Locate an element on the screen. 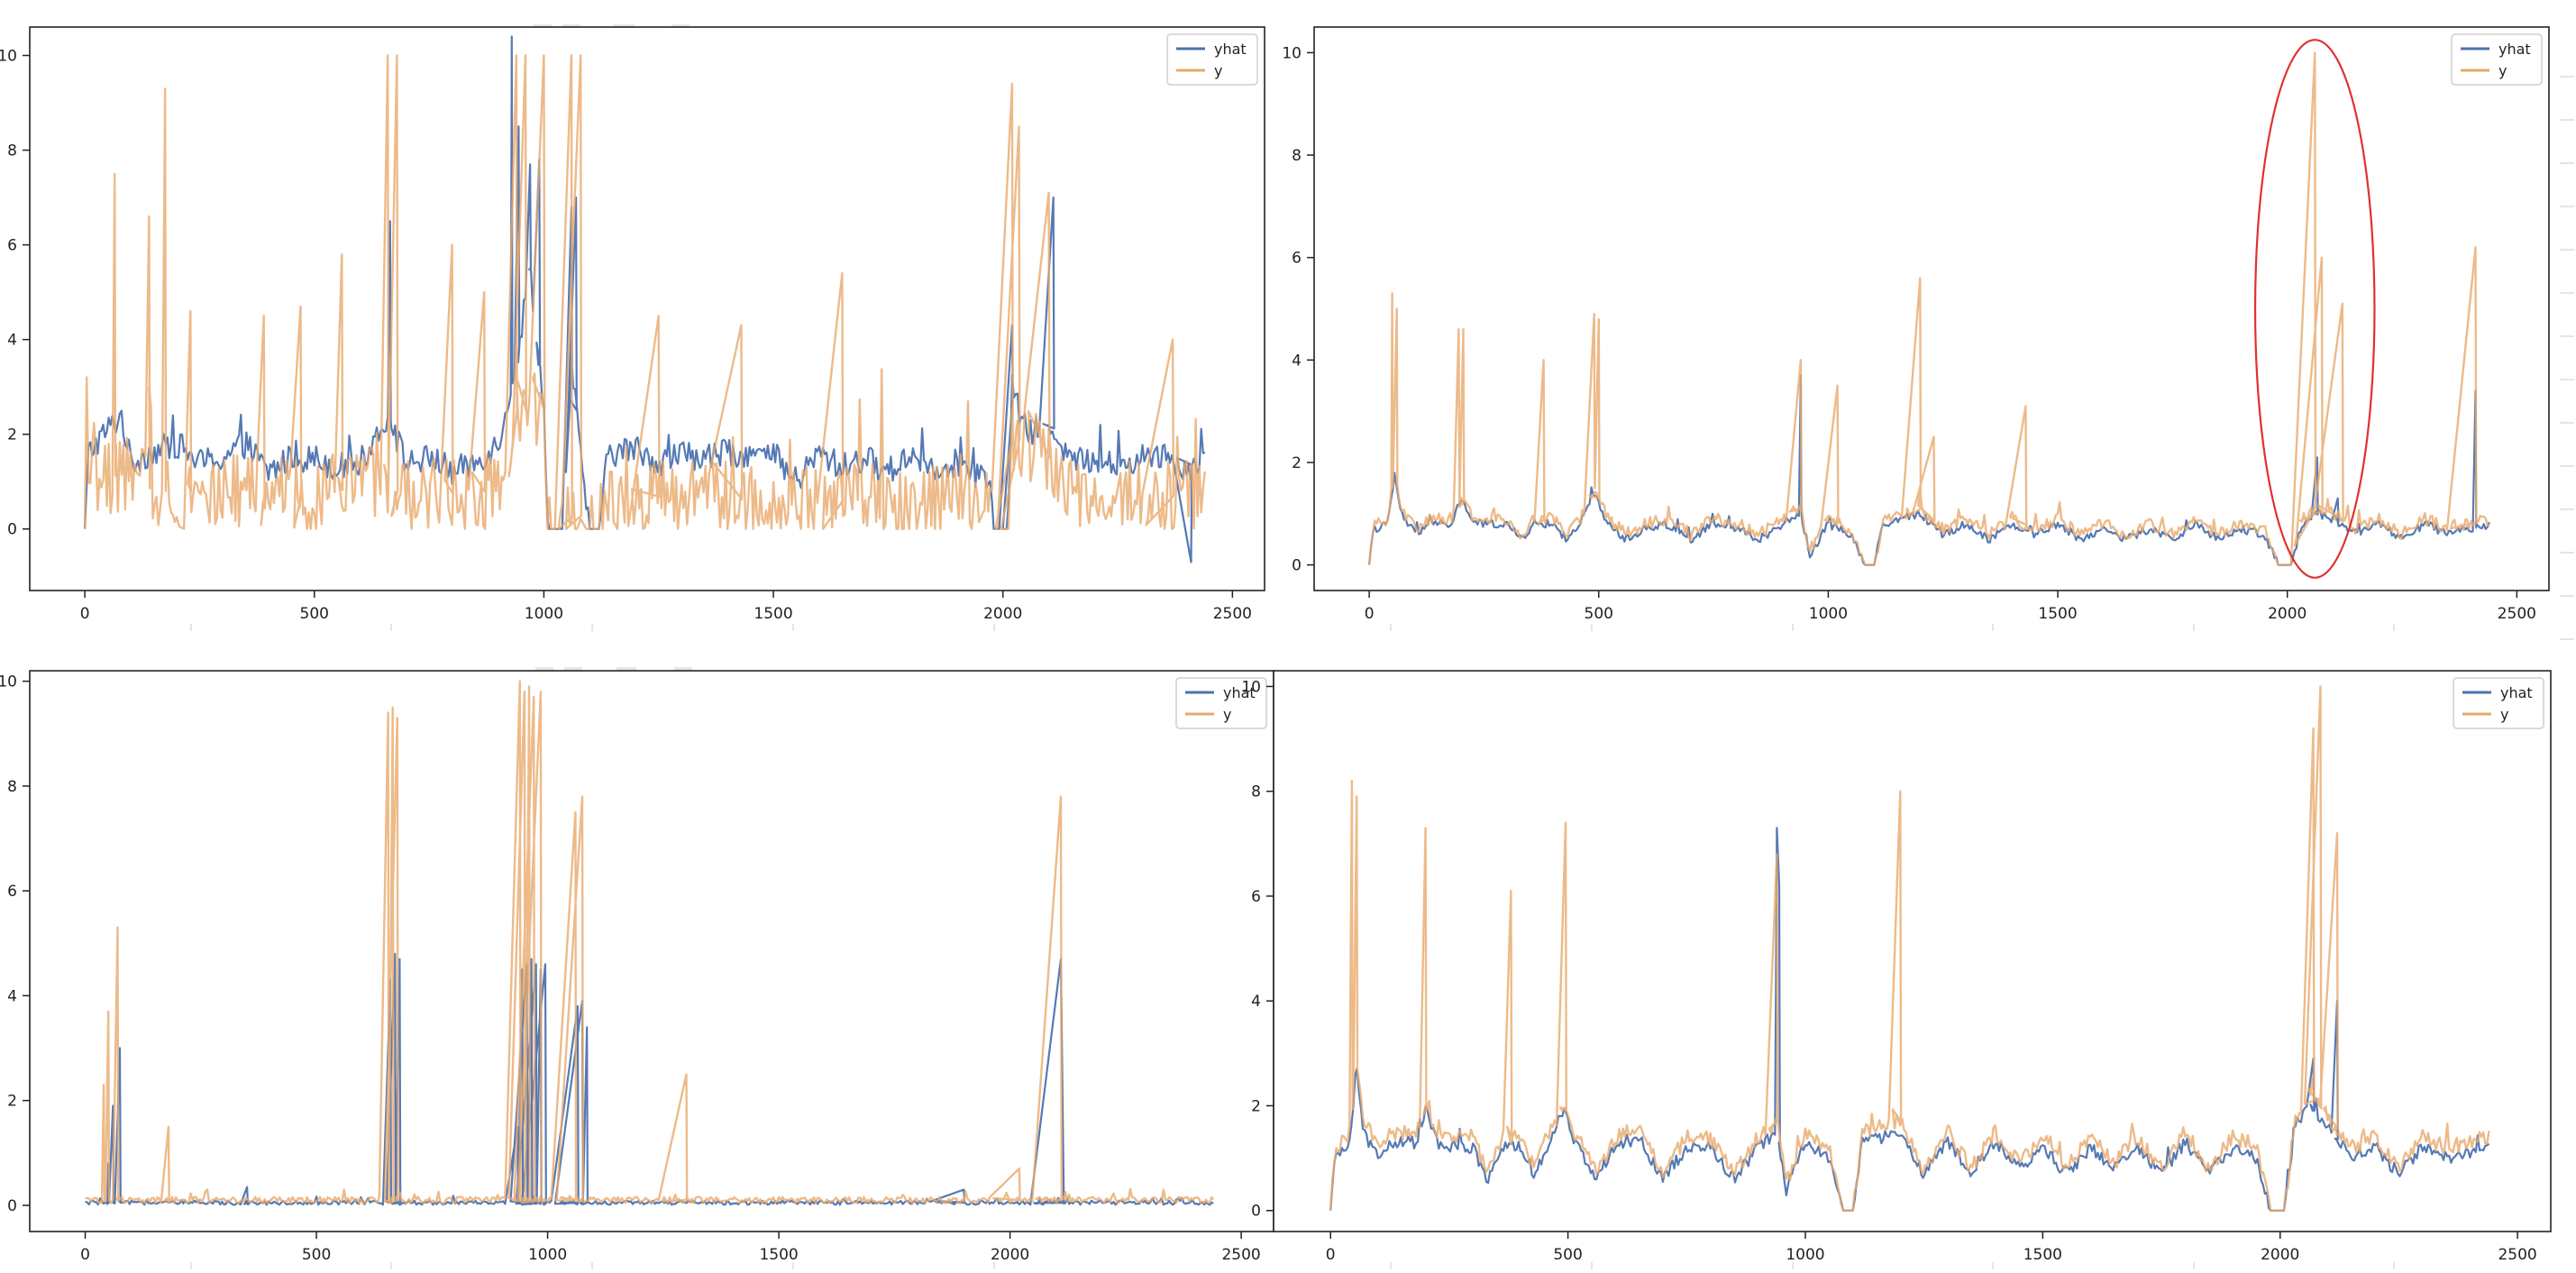 The width and height of the screenshot is (2576, 1273). series-line-yhat is located at coordinates (649, 1079).